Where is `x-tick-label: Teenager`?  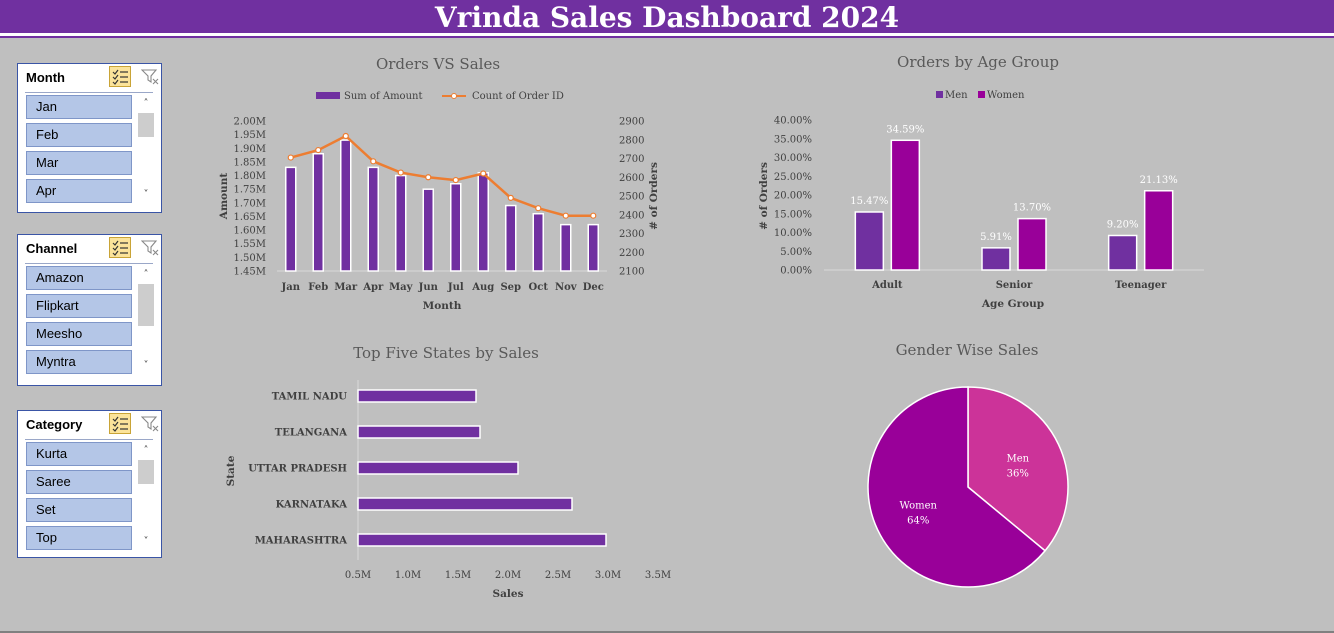
x-tick-label: Teenager is located at coordinates (1141, 285).